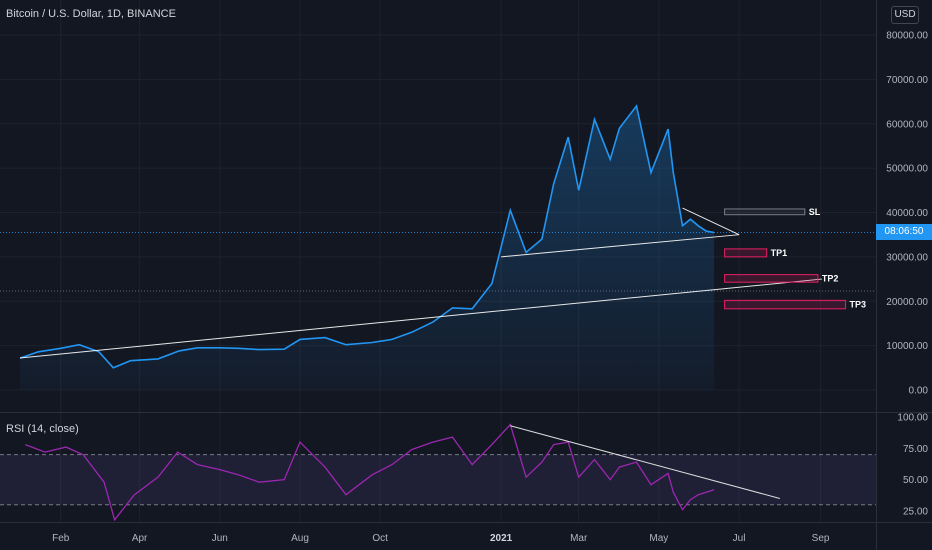  Describe the element at coordinates (815, 212) in the screenshot. I see `zone-label-sl: SL` at that location.